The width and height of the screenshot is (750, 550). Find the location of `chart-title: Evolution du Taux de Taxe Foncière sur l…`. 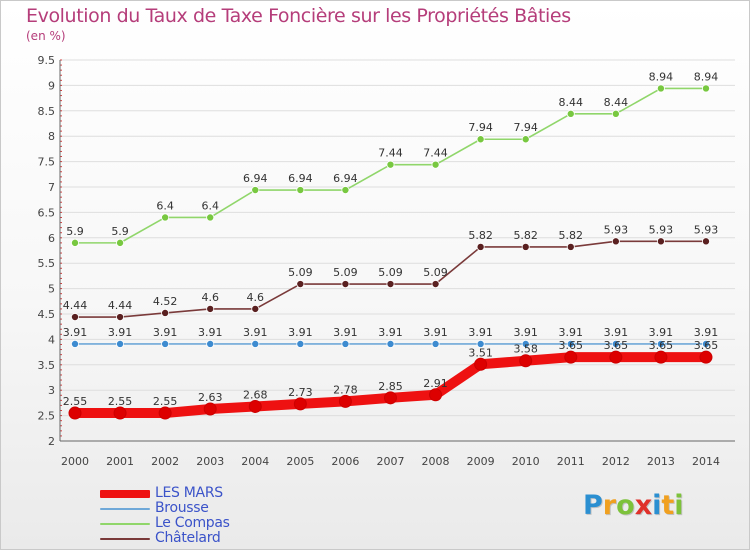

chart-title: Evolution du Taux de Taxe Foncière sur l… is located at coordinates (298, 16).